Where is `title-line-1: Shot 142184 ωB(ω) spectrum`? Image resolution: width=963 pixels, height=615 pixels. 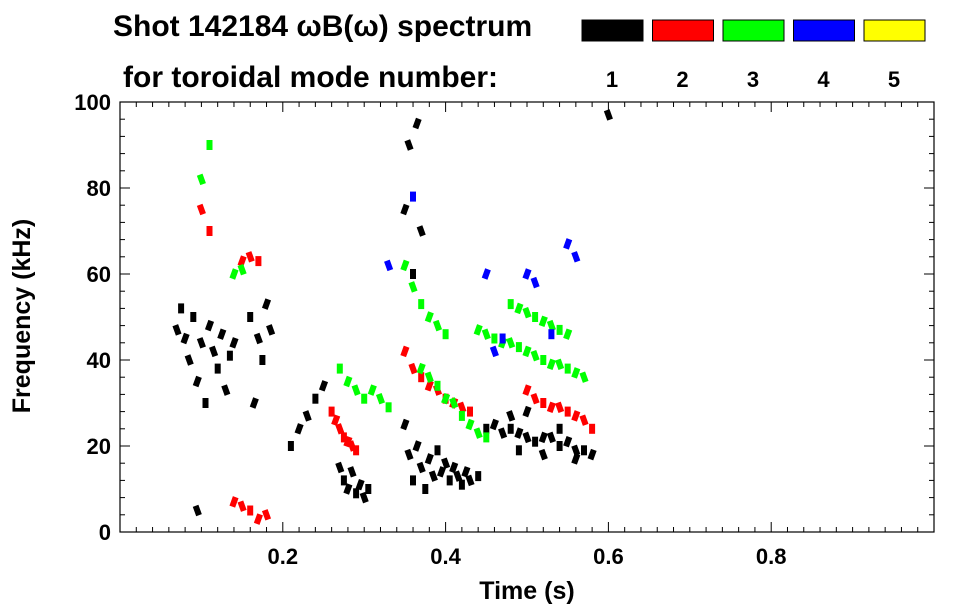
title-line-1: Shot 142184 ωB(ω) spectrum is located at coordinates (322, 26).